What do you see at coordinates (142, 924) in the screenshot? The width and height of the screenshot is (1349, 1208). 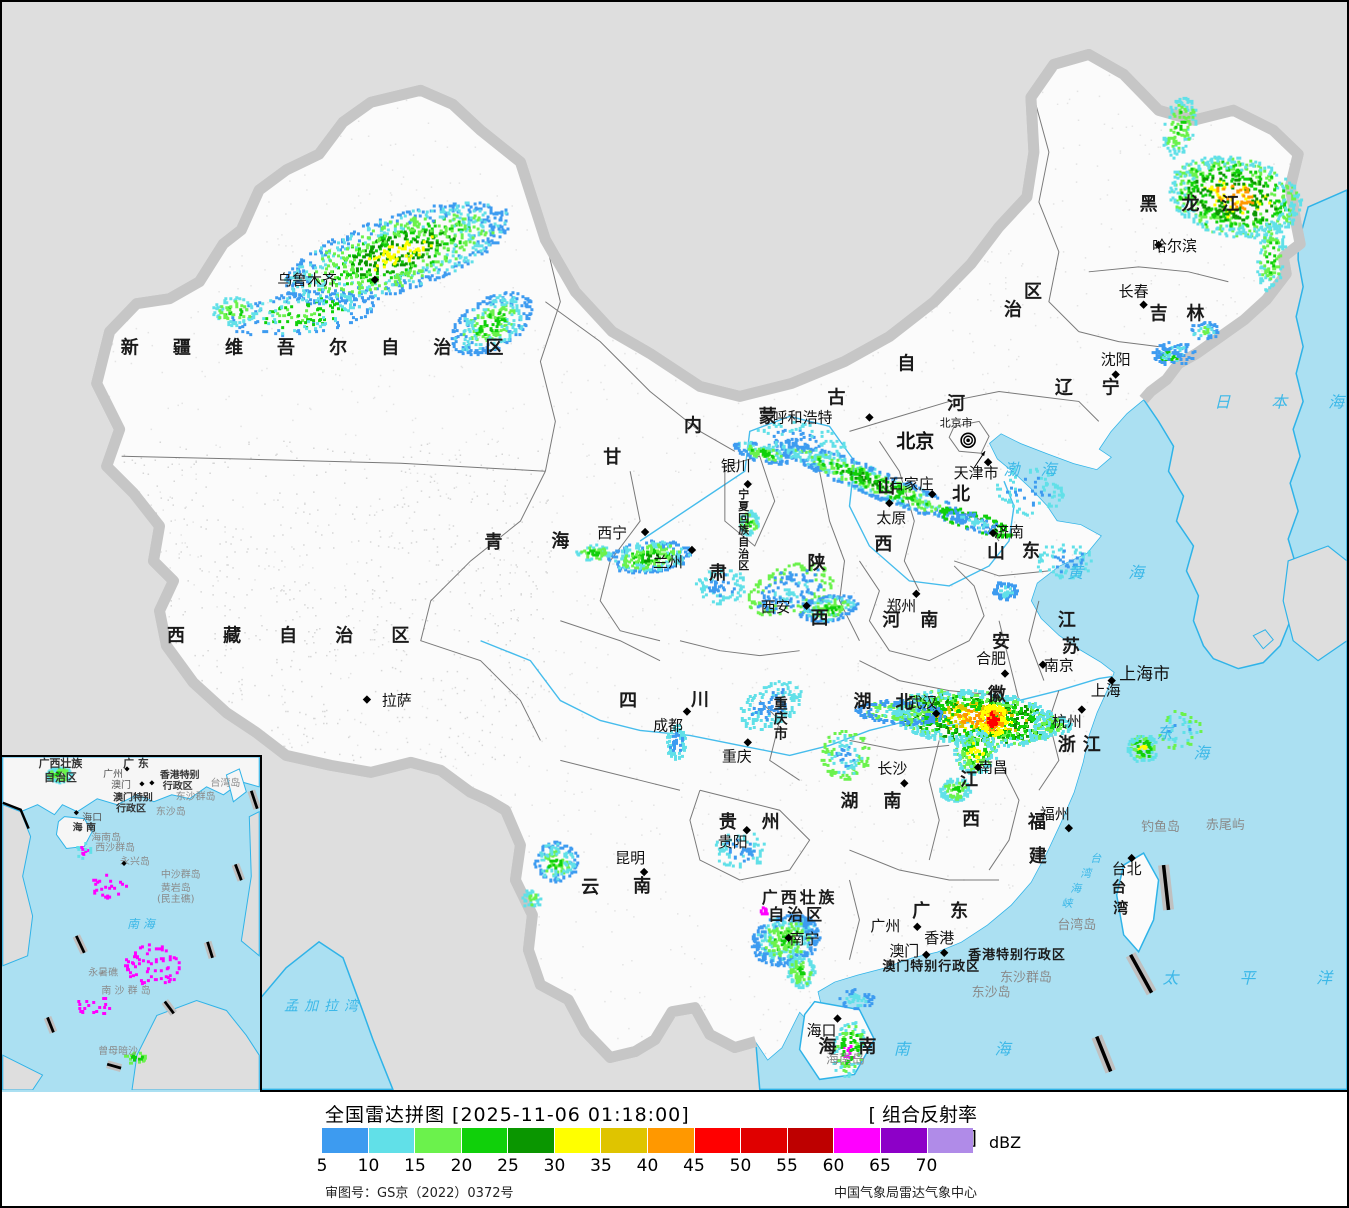 I see `inset-label: 南 海` at bounding box center [142, 924].